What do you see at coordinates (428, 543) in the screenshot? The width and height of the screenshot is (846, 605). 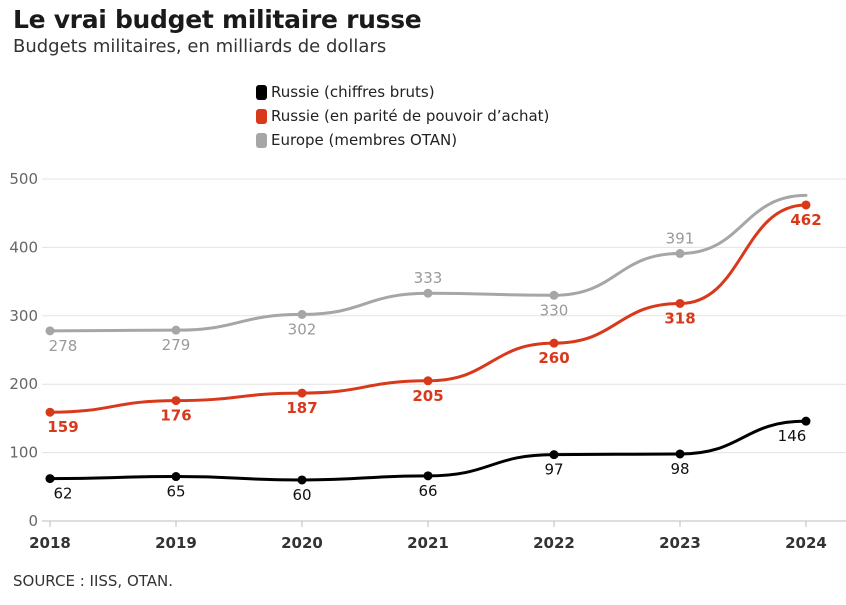 I see `x-tick-label: 2021` at bounding box center [428, 543].